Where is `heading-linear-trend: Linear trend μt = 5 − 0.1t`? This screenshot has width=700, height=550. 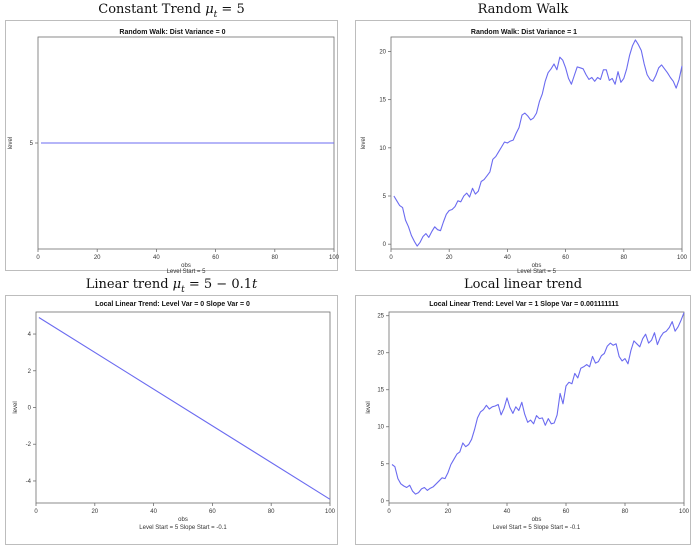
heading-linear-trend: Linear trend μt = 5 − 0.1t is located at coordinates (171, 286).